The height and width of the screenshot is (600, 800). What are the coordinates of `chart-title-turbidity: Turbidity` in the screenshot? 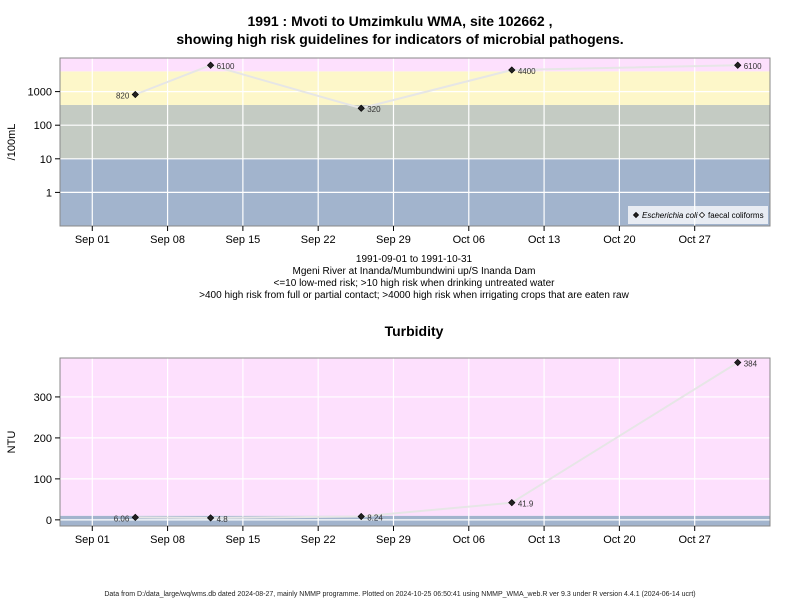 It's located at (414, 331).